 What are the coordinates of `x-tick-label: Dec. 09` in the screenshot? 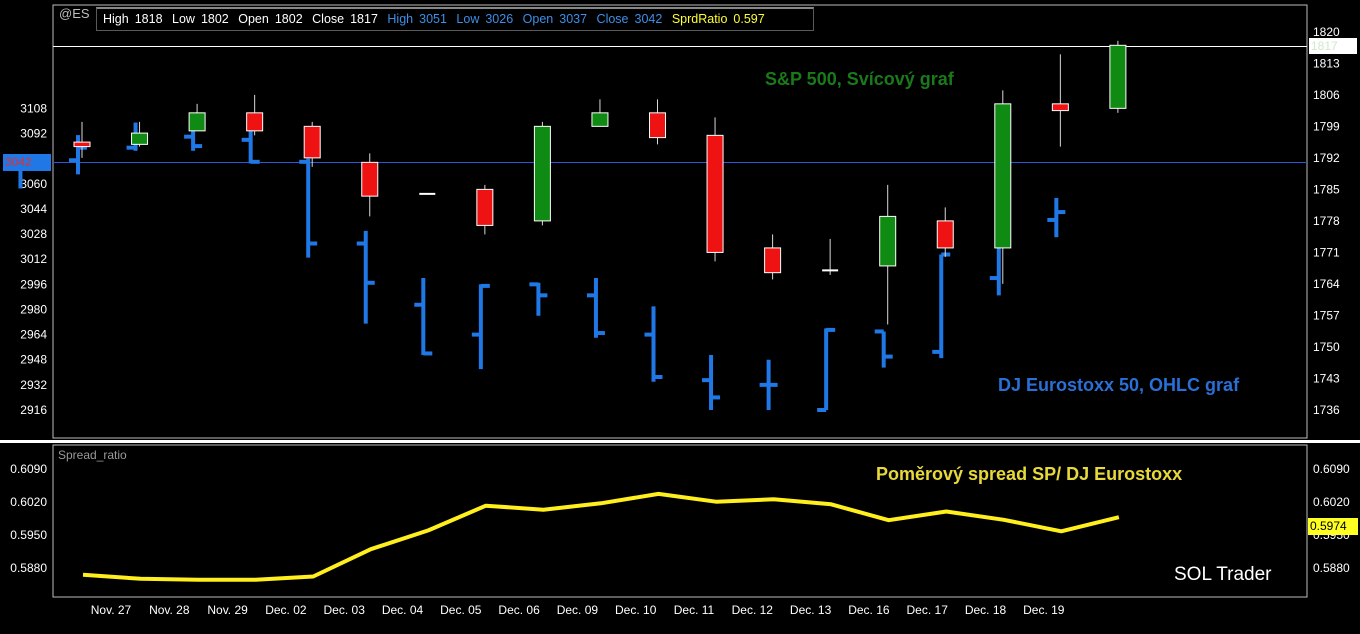 It's located at (578, 610).